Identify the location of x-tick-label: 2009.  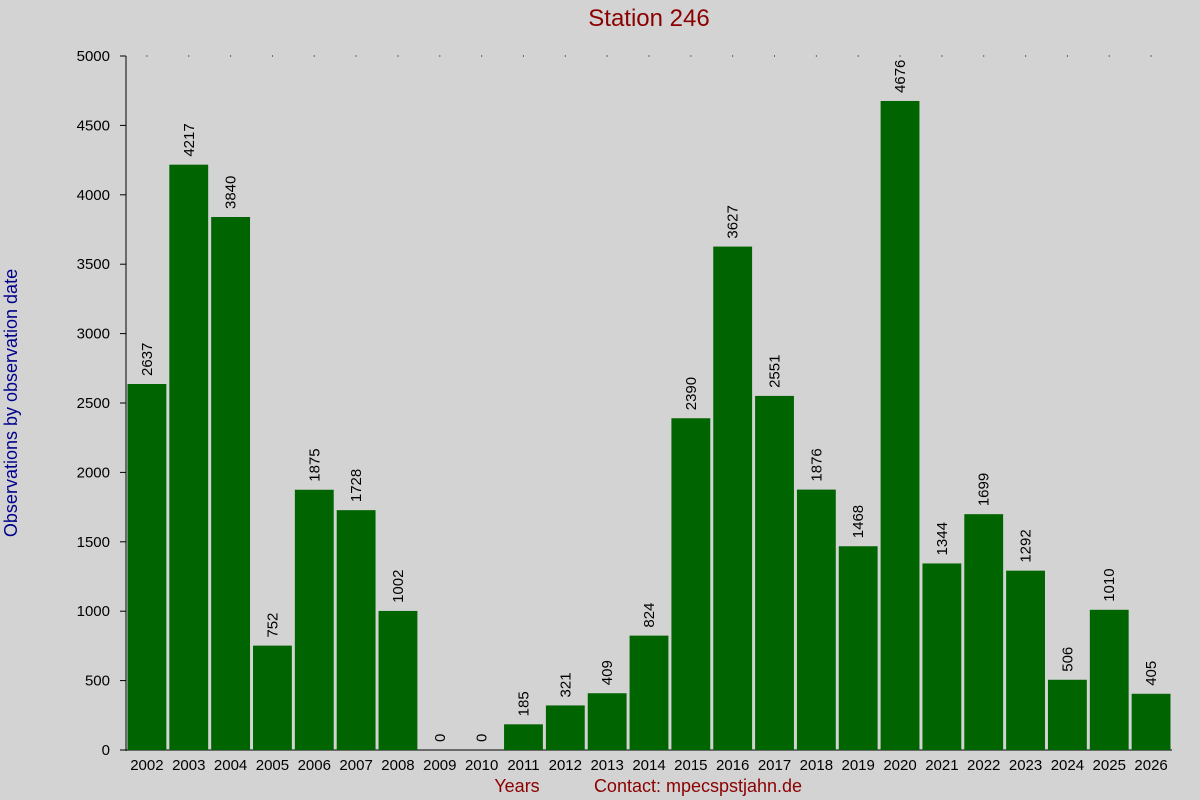
(439, 765).